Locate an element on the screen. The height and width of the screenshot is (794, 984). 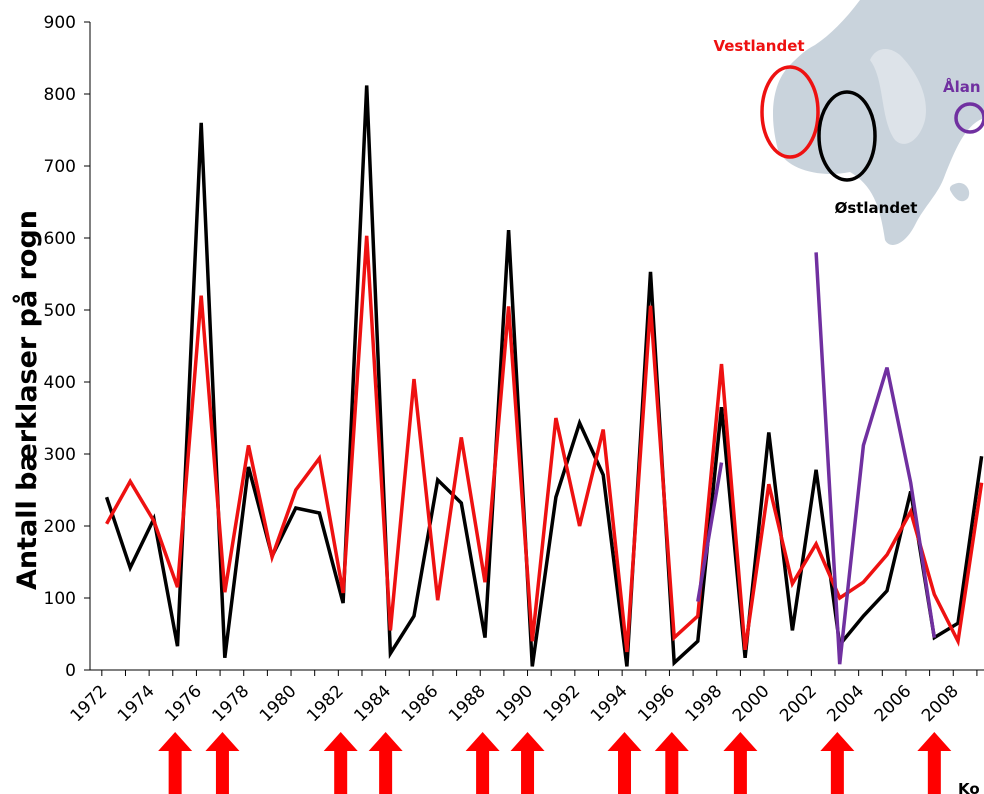
region-vestlandet-ellipse is located at coordinates (790, 112).